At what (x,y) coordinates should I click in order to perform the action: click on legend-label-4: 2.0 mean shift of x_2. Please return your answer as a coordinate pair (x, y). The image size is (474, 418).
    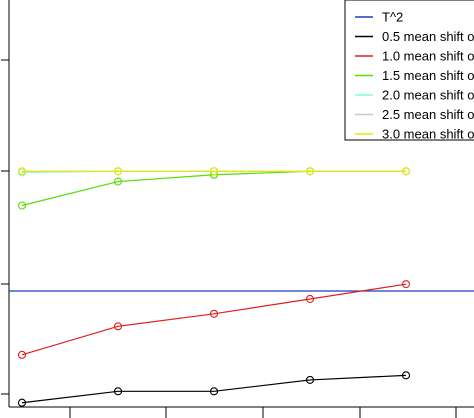
    Looking at the image, I should click on (428, 95).